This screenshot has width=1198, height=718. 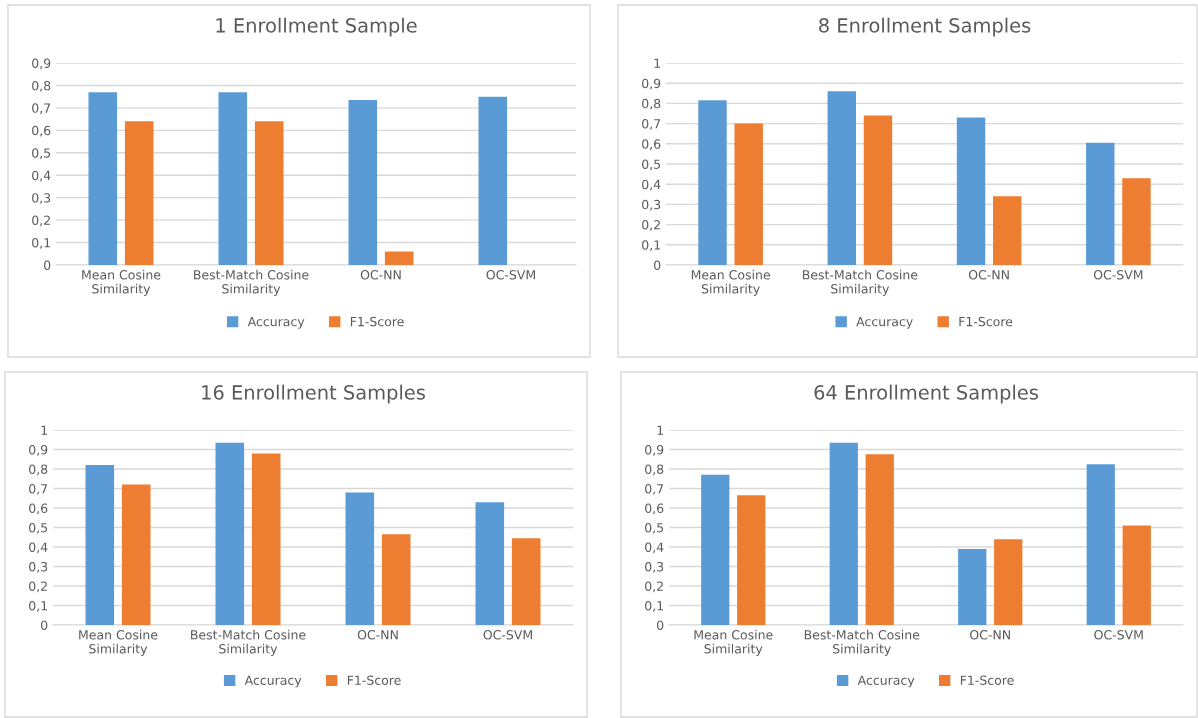 What do you see at coordinates (925, 27) in the screenshot?
I see `chart-title: 8 Enrollment Samples` at bounding box center [925, 27].